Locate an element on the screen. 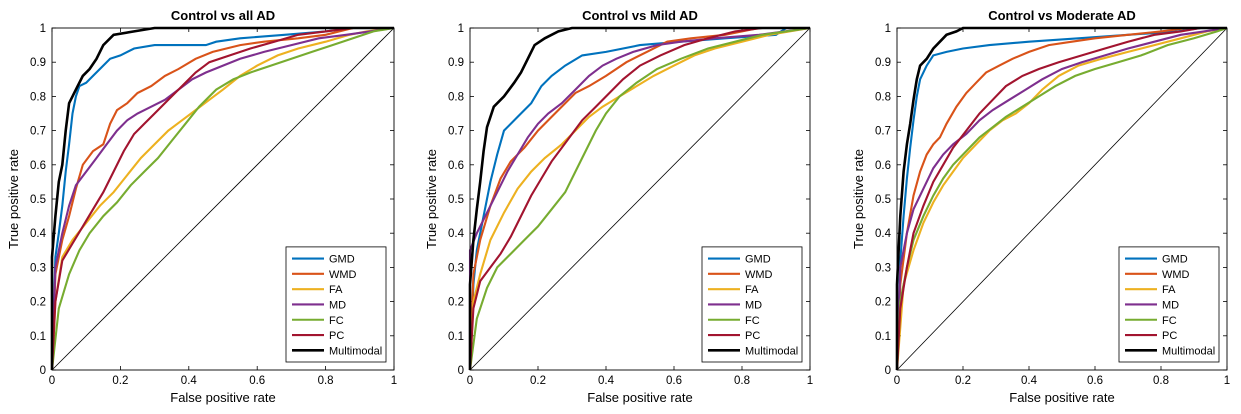  chart-title: Control vs Mild AD is located at coordinates (640, 15).